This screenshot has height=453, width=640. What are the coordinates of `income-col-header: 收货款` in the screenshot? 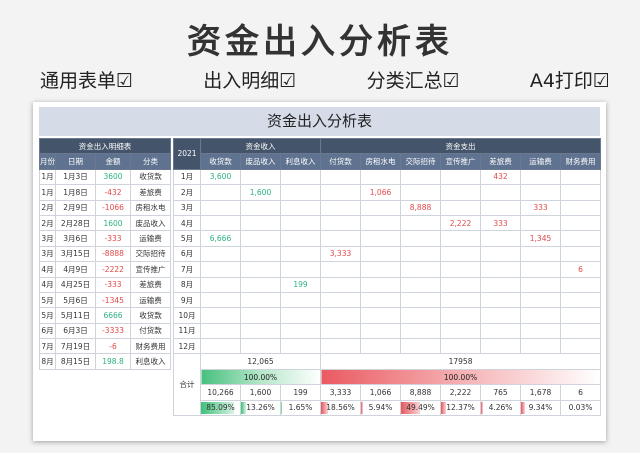 It's located at (220, 161).